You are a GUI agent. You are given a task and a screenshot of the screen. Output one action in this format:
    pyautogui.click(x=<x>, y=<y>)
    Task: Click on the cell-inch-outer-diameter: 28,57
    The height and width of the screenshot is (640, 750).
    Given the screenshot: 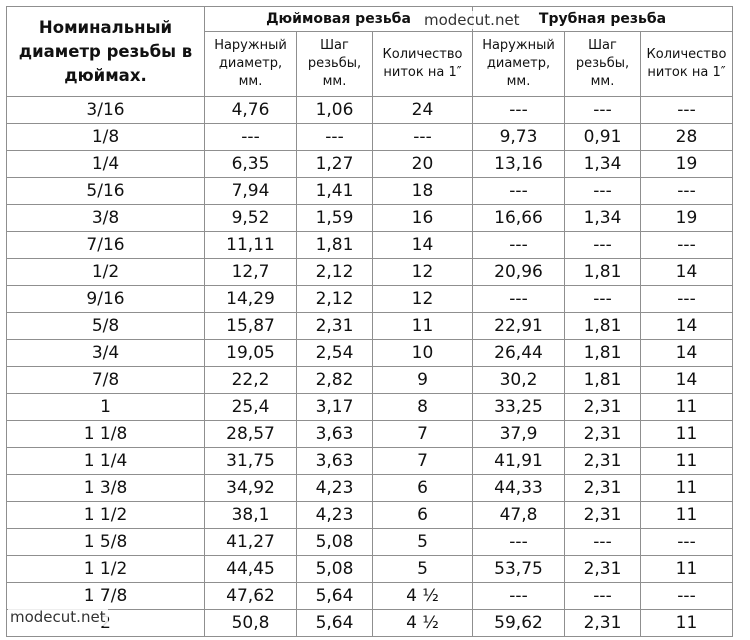 What is the action you would take?
    pyautogui.click(x=250, y=434)
    